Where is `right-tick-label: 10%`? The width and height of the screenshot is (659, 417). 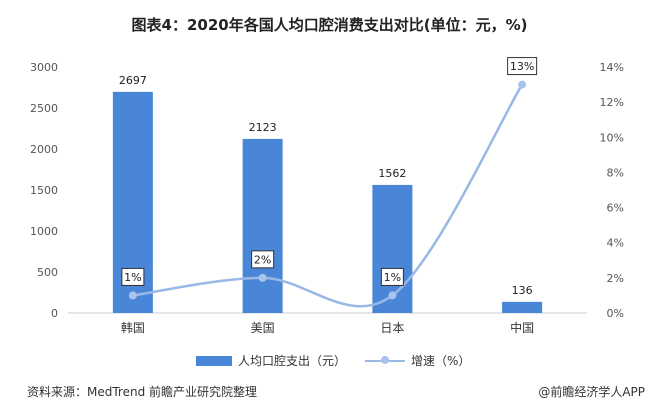
right-tick-label: 10% is located at coordinates (612, 137).